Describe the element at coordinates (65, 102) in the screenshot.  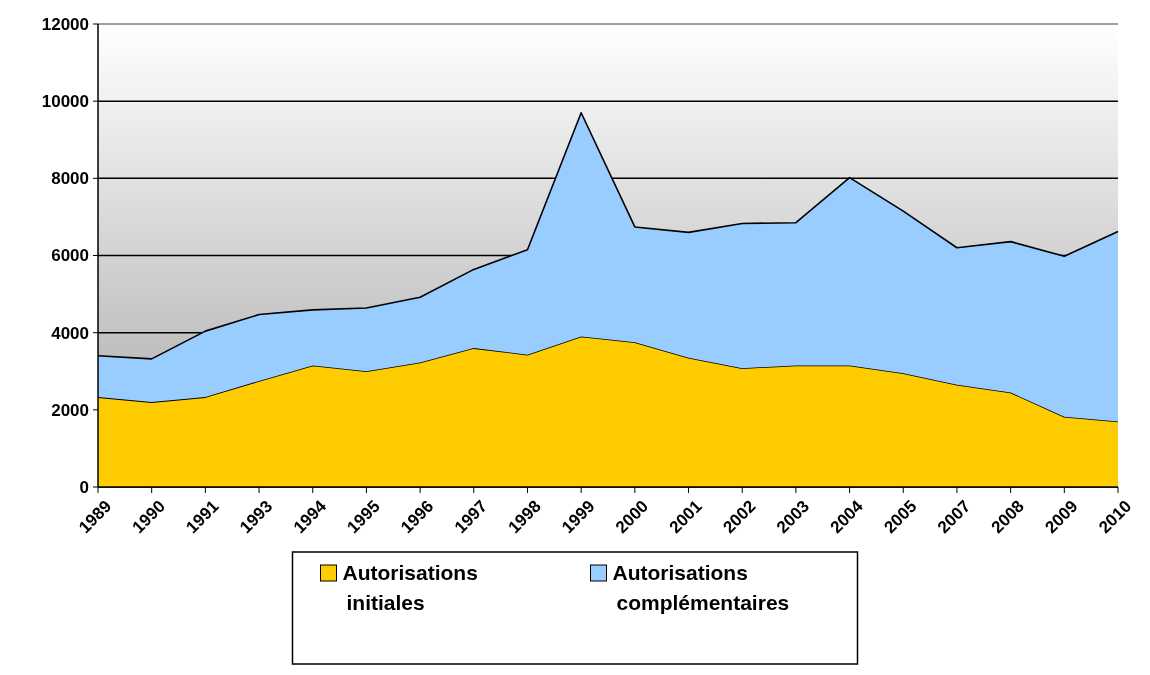
I see `y-tick-label: 10000` at that location.